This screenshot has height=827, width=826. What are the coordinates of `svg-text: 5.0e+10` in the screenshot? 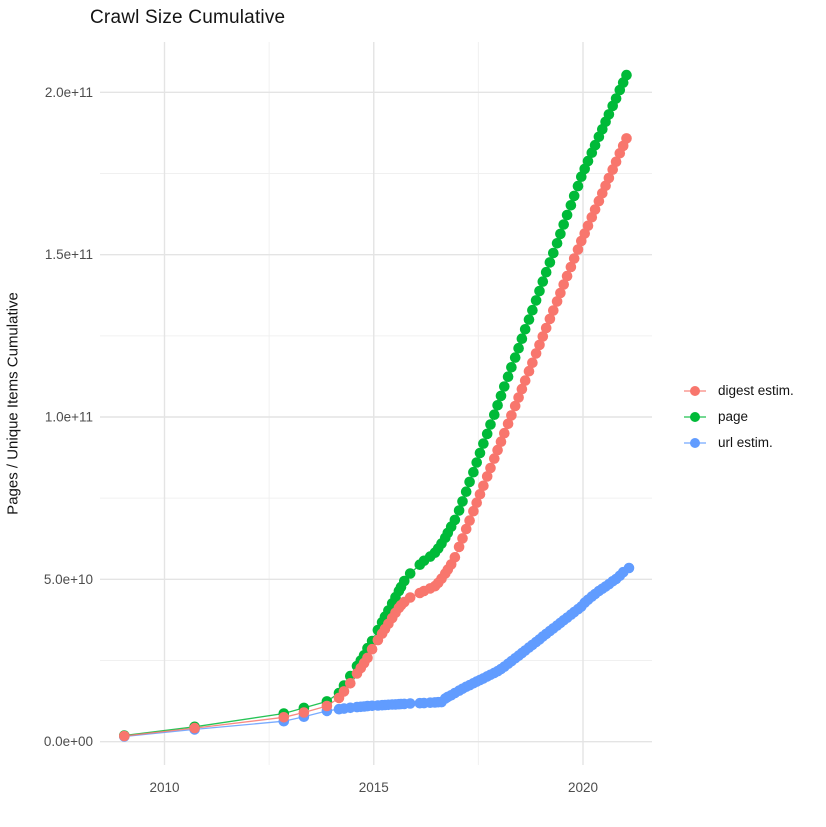 It's located at (68, 579).